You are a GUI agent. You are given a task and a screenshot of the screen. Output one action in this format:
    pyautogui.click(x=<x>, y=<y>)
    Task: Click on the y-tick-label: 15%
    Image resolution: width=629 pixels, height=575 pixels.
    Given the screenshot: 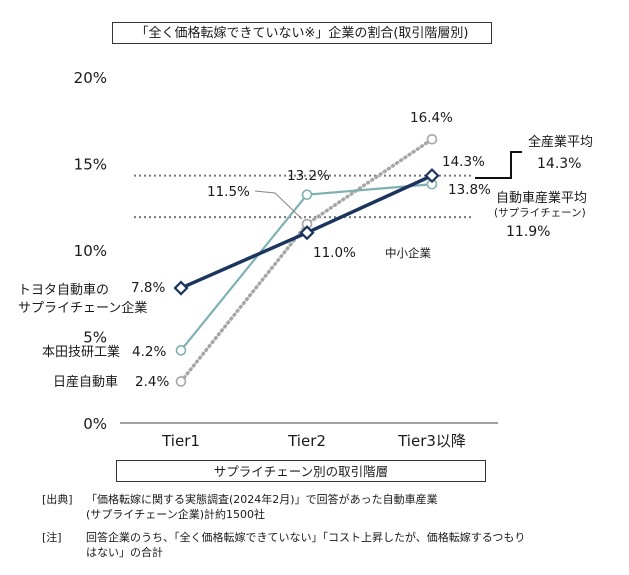 What is the action you would take?
    pyautogui.click(x=90, y=165)
    